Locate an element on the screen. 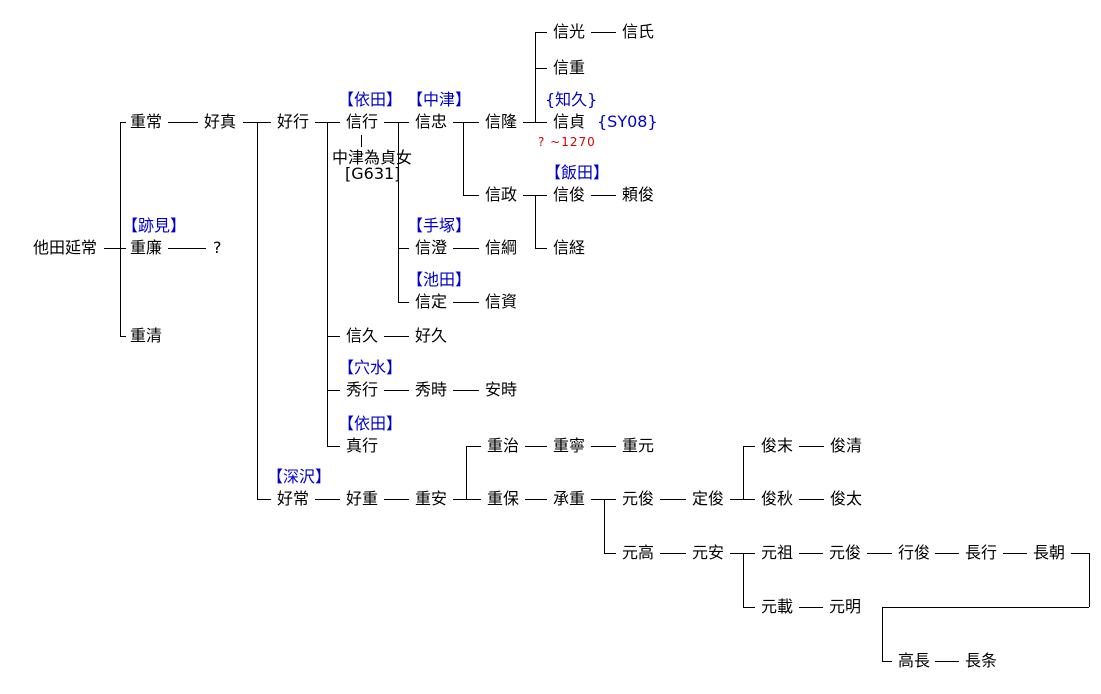  person-name: 信資 is located at coordinates (501, 301).